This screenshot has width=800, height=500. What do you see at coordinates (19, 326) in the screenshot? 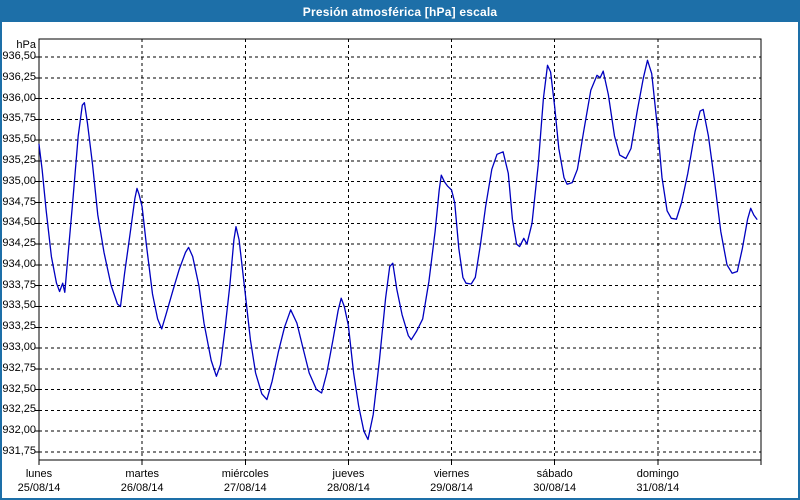
I see `y-axis-tick-label: 933,25` at bounding box center [19, 326].